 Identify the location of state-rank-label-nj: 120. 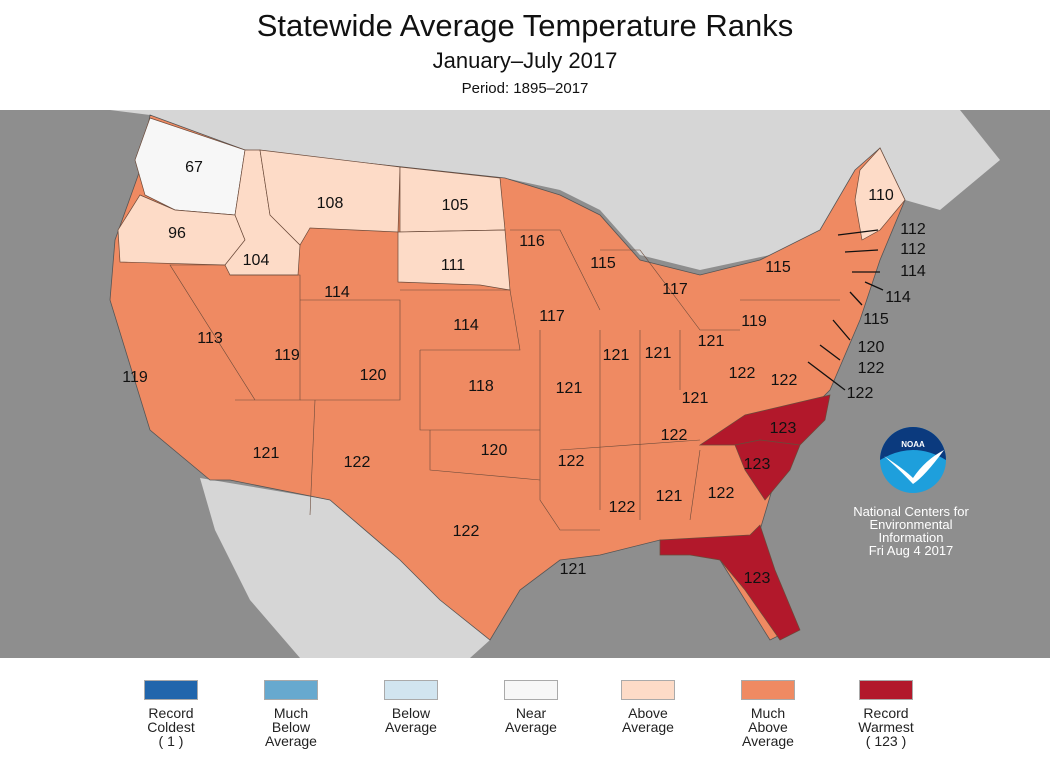
(871, 347).